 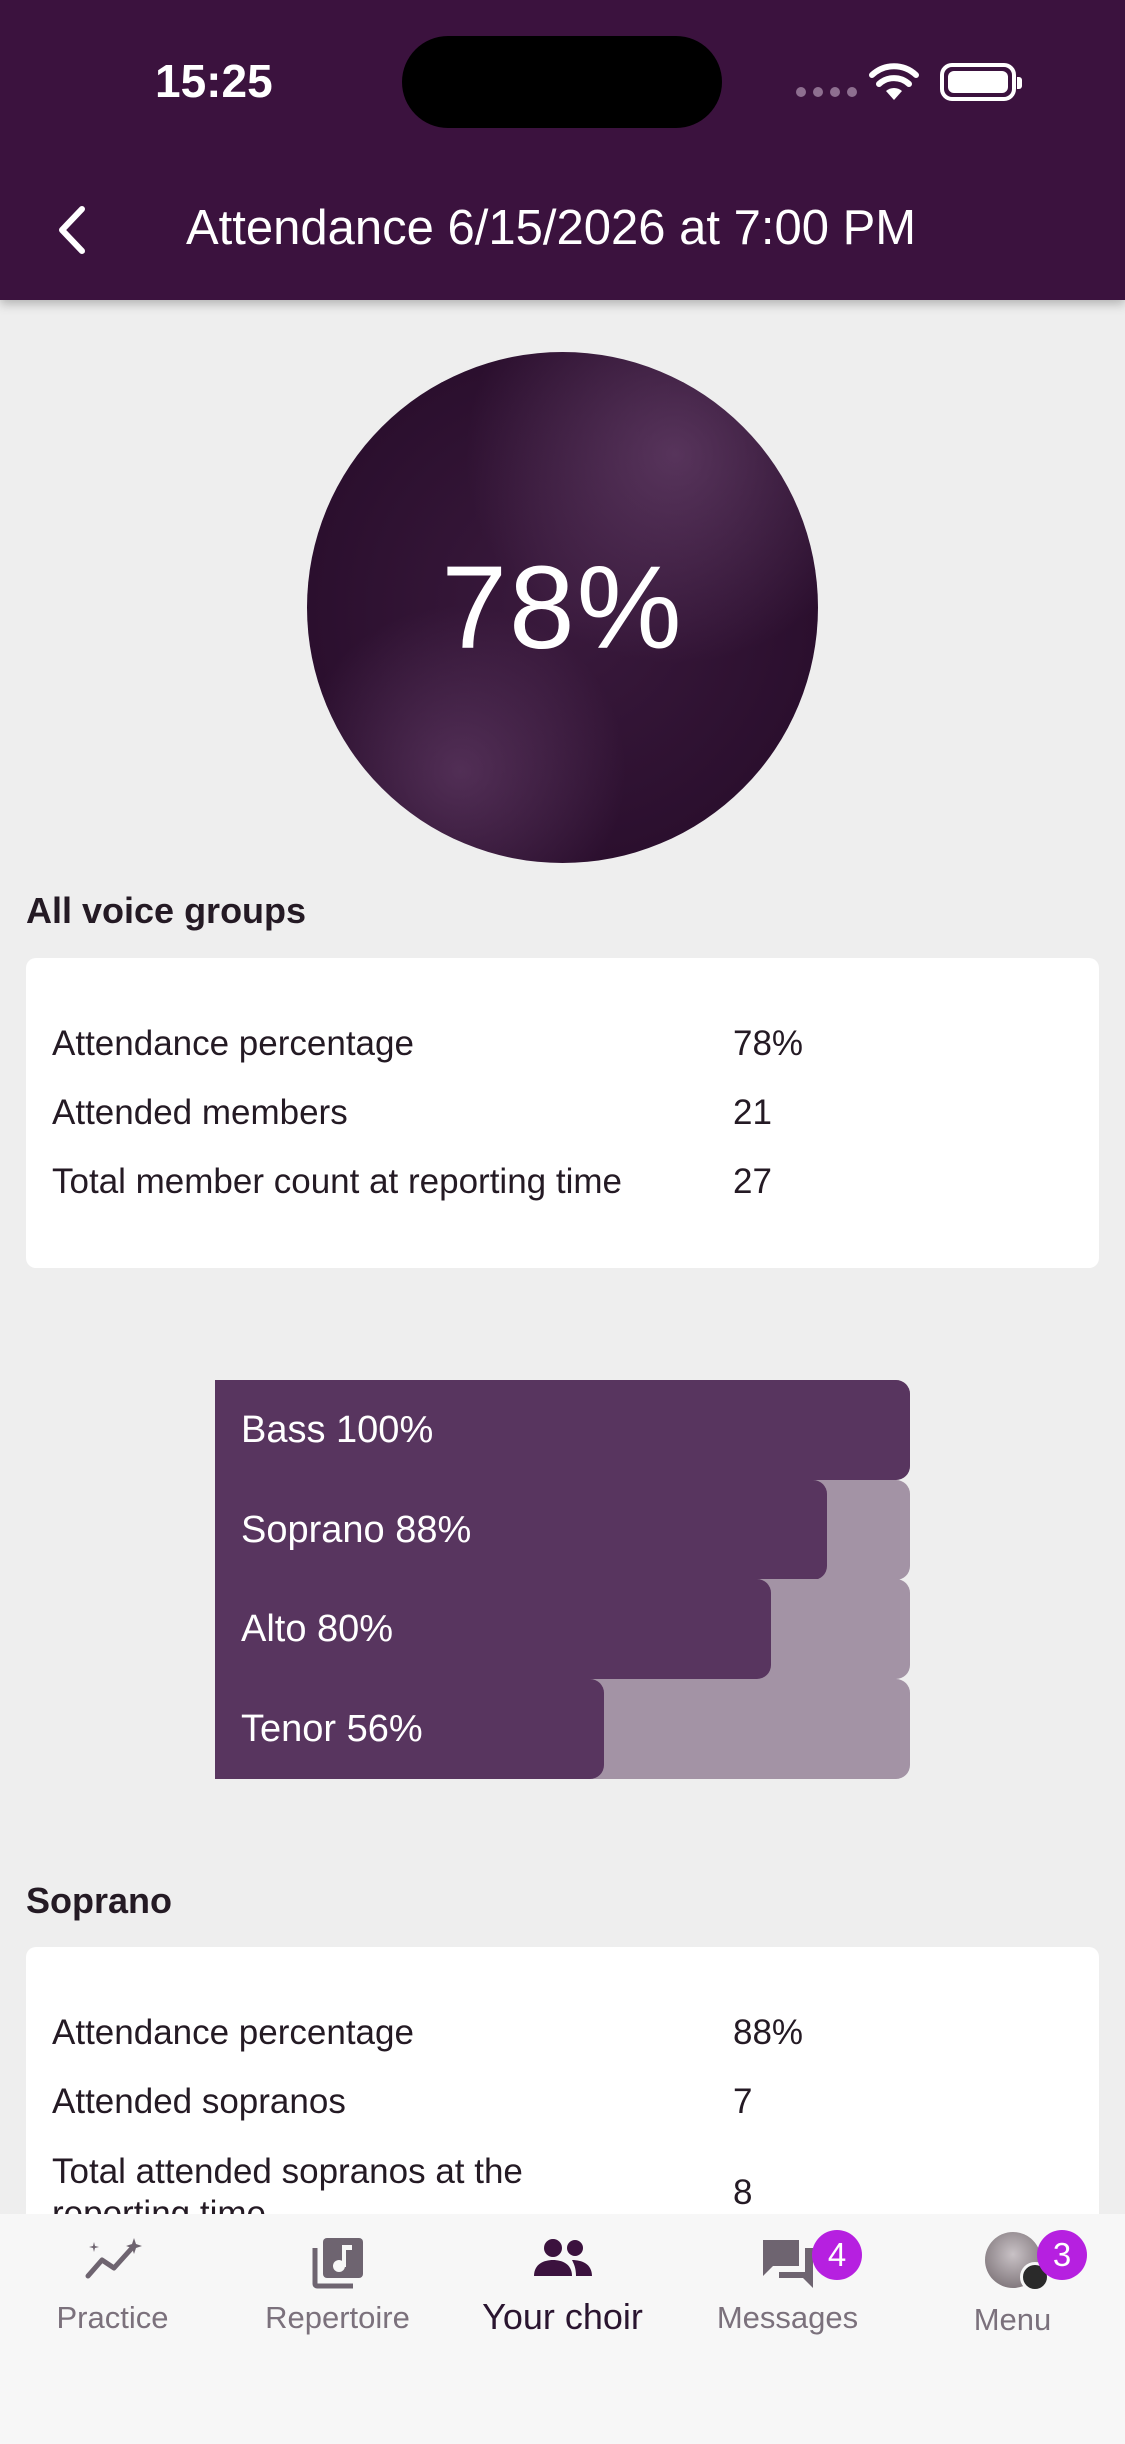 What do you see at coordinates (981, 82) in the screenshot?
I see `battery-icon` at bounding box center [981, 82].